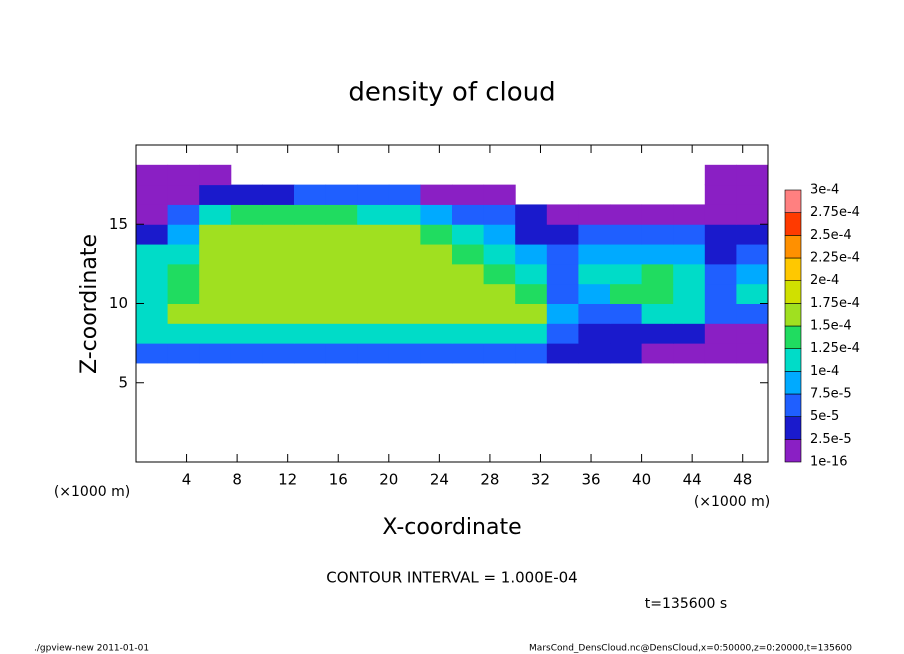 The width and height of the screenshot is (904, 654). Describe the element at coordinates (686, 604) in the screenshot. I see `time-note: t=135600 s` at that location.